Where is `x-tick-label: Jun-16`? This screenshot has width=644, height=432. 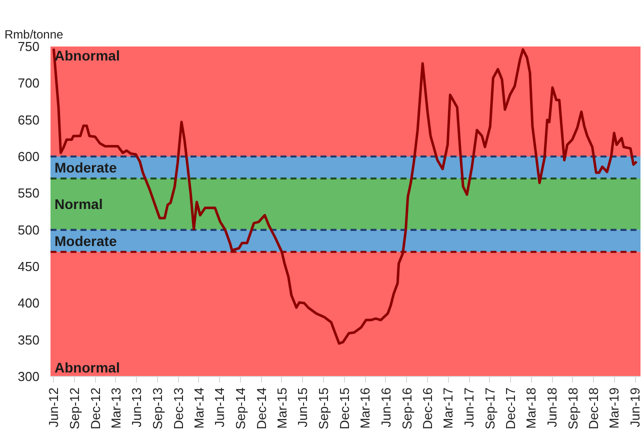 x-tick-label: Jun-16 is located at coordinates (386, 408).